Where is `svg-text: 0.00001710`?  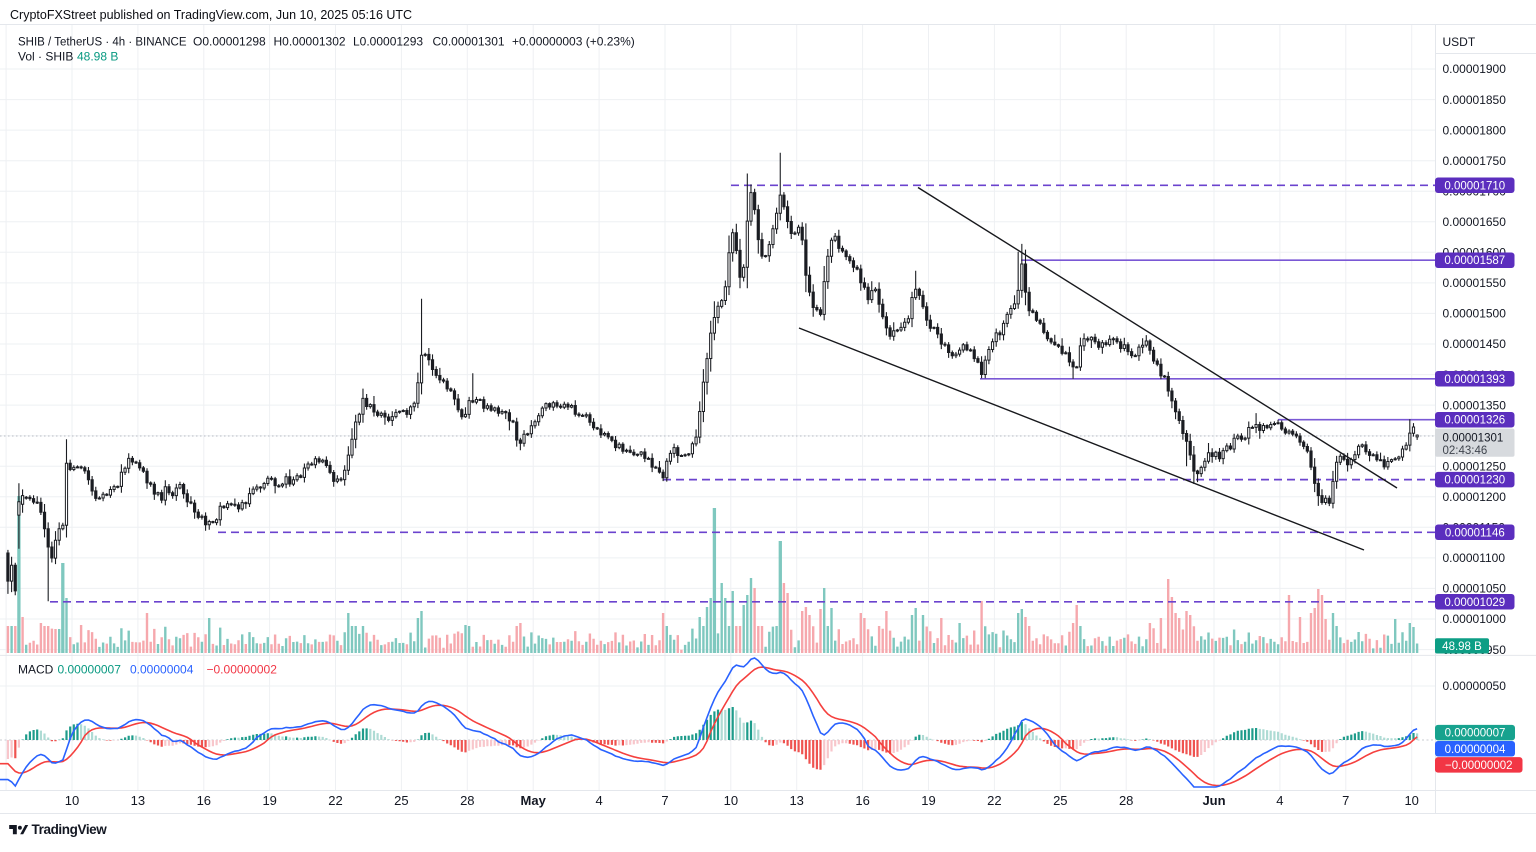
svg-text: 0.00001710 is located at coordinates (1474, 186).